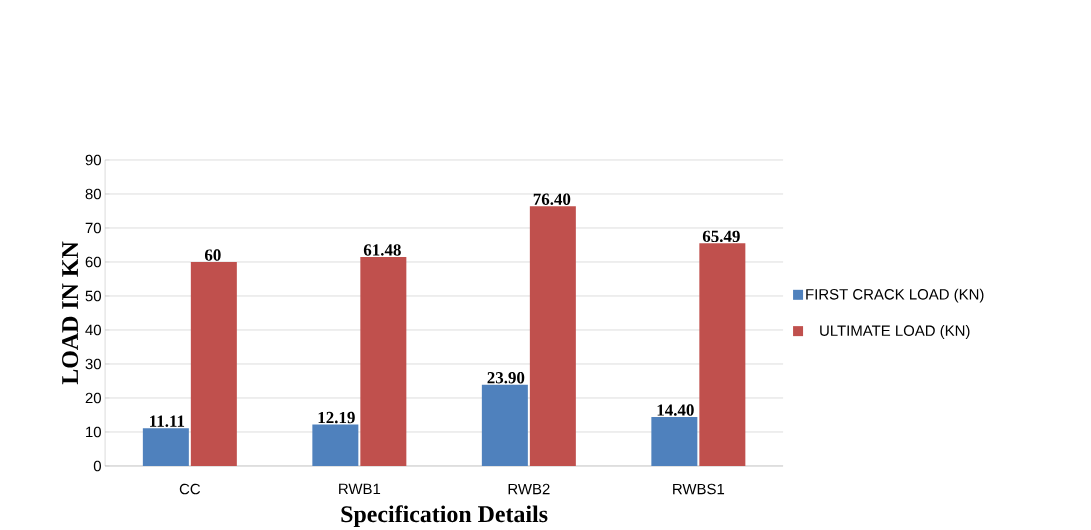 Image resolution: width=1091 pixels, height=530 pixels. I want to click on y-tick-label: 60, so click(93, 262).